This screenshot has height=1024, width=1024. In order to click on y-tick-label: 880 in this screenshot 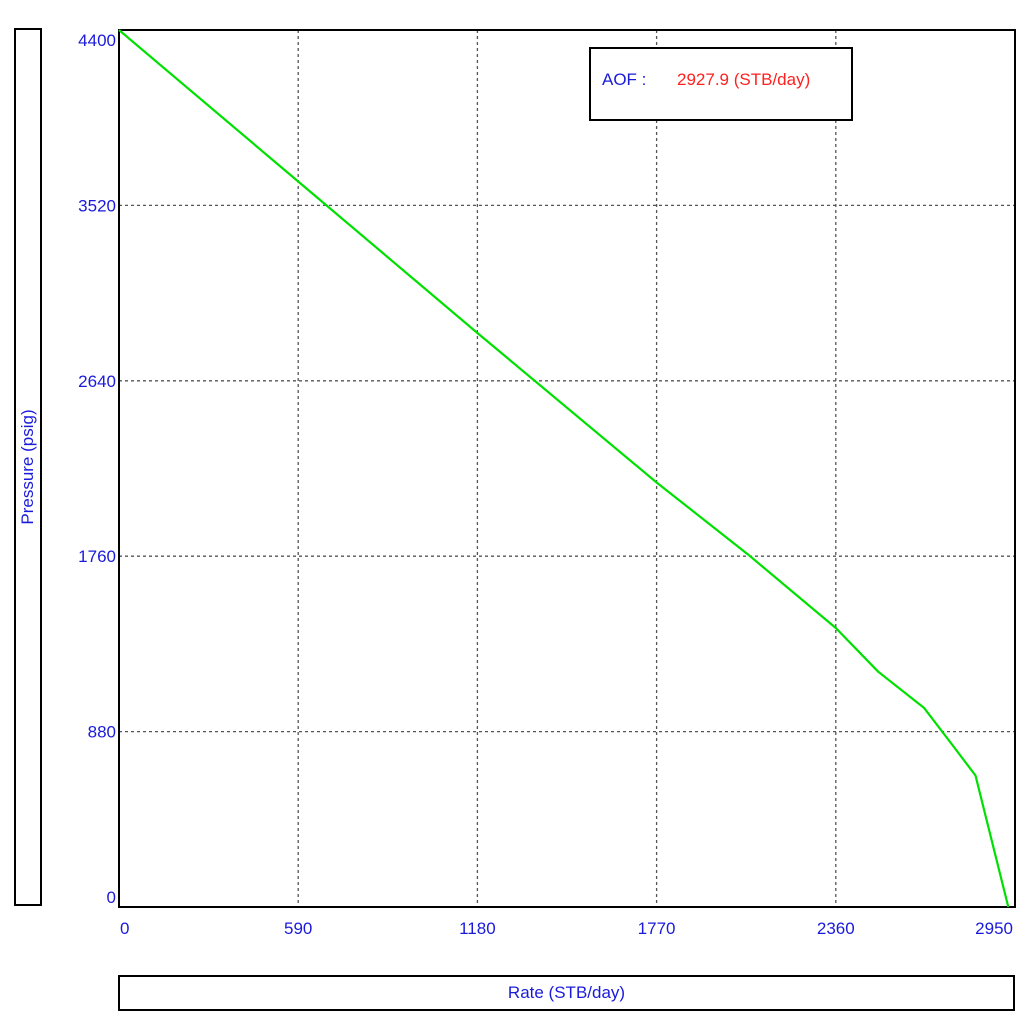, I will do `click(102, 732)`.